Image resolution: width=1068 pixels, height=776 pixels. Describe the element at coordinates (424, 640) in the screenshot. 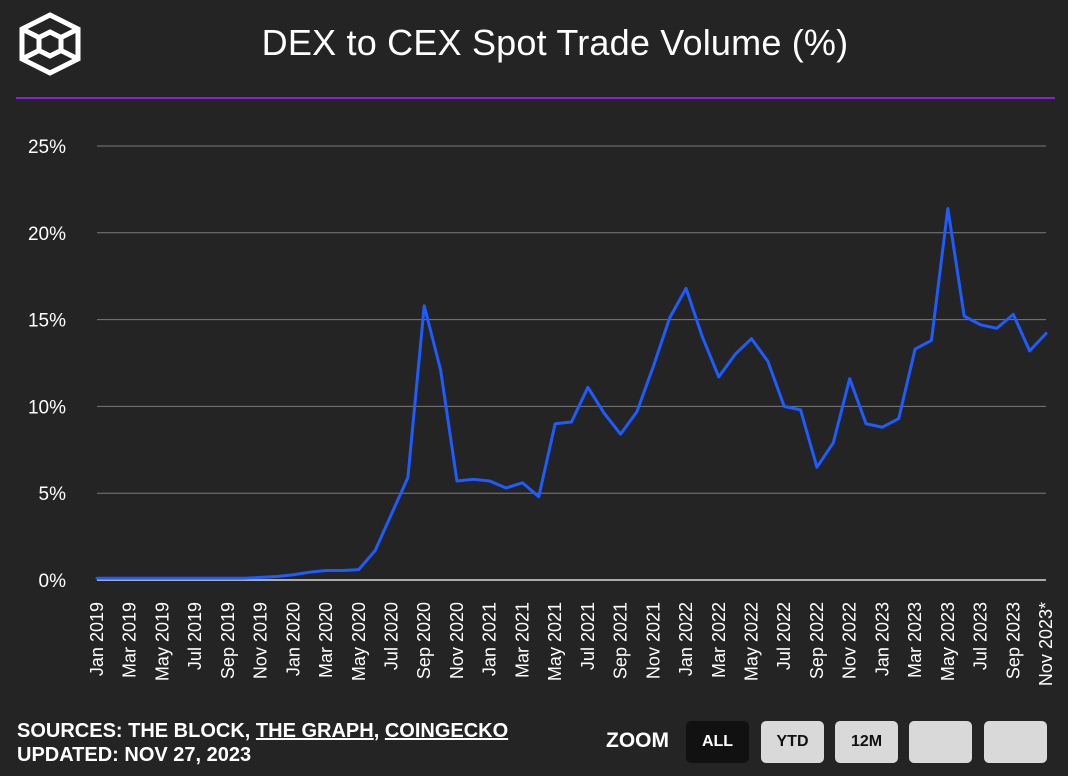

I see `x-tick-label: Sep 2020` at that location.